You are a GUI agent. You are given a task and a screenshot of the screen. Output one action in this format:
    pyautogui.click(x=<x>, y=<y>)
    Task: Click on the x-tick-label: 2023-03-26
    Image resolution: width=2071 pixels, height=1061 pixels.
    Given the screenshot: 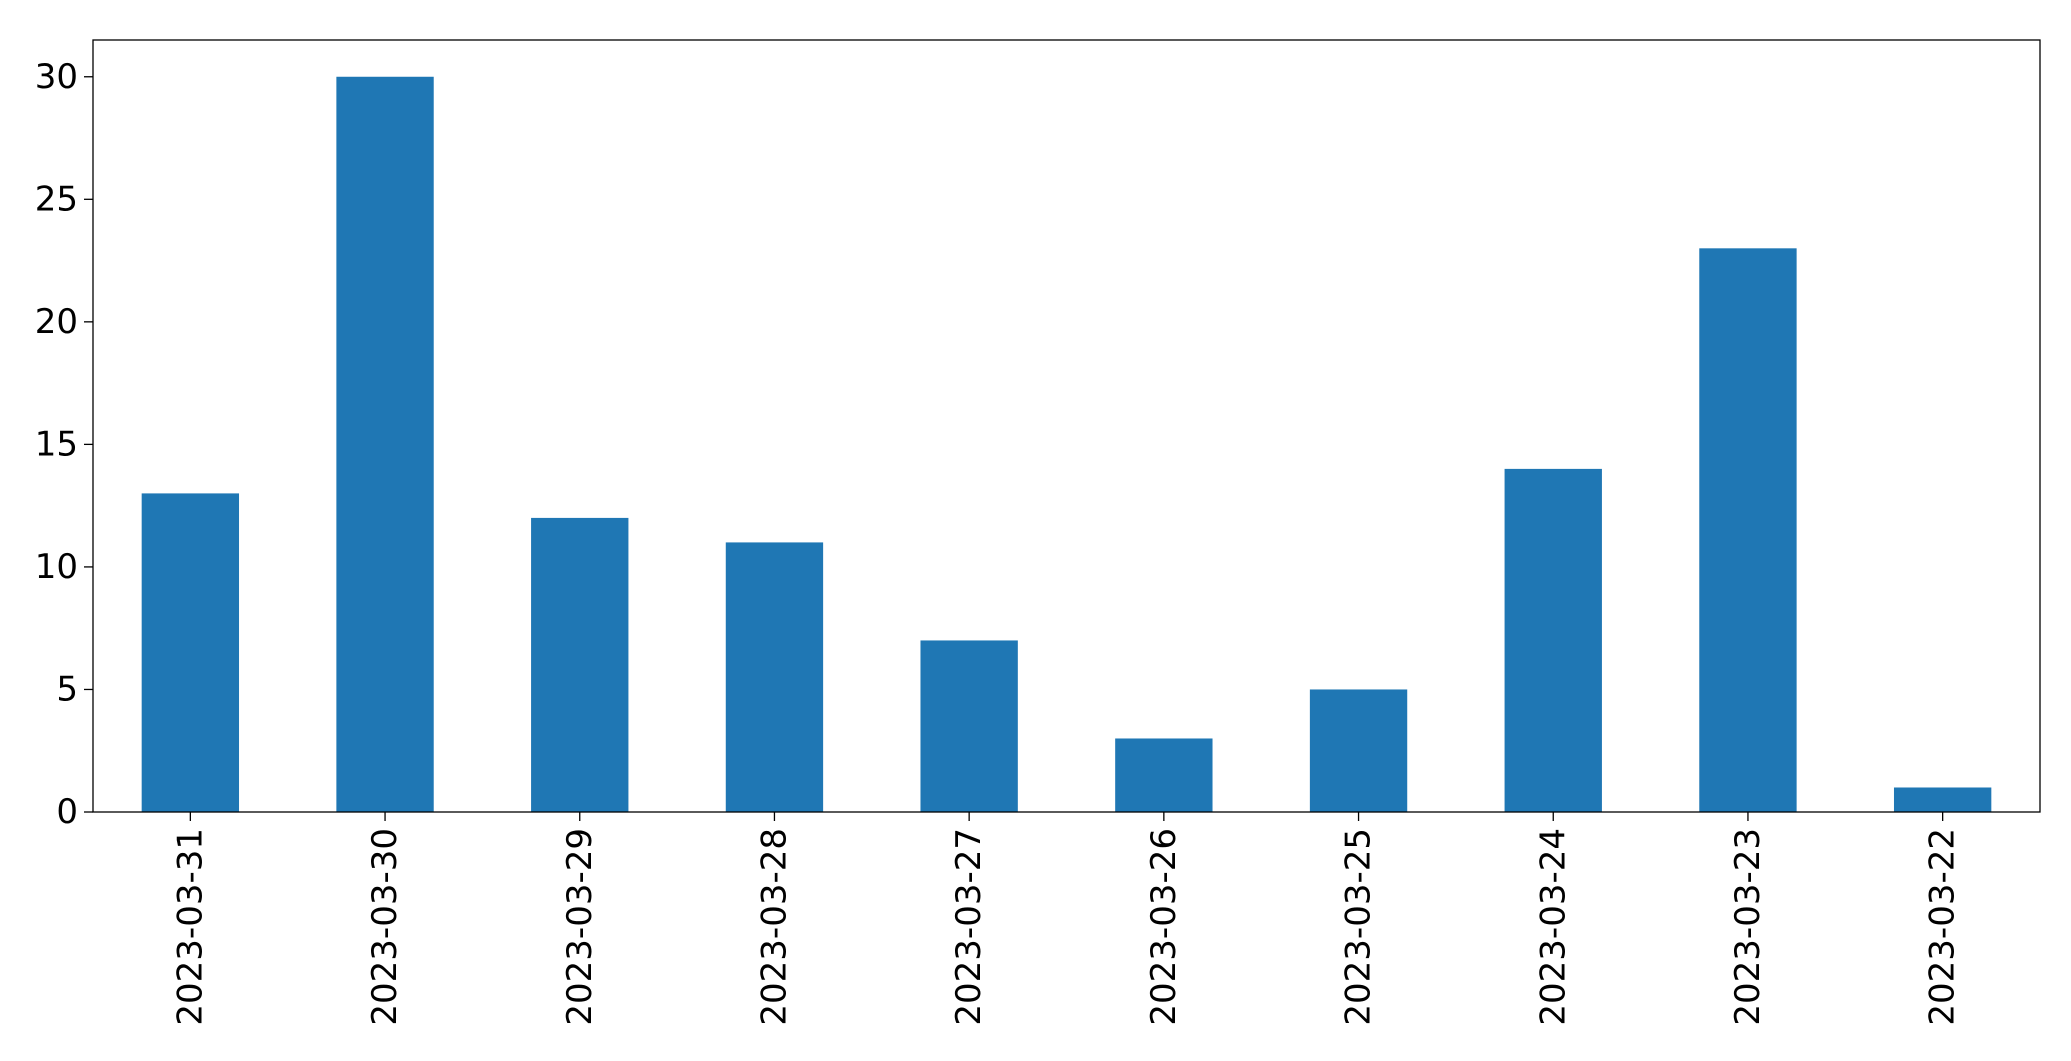 What is the action you would take?
    pyautogui.click(x=1164, y=927)
    